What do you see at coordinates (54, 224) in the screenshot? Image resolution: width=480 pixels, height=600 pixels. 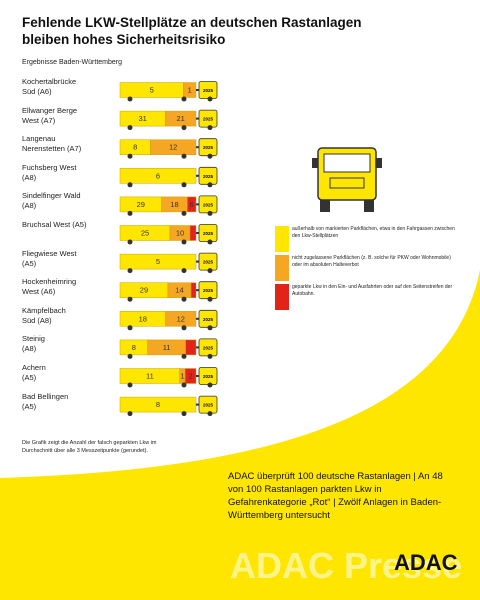 I see `category-label: Bruchsal West (A5)` at bounding box center [54, 224].